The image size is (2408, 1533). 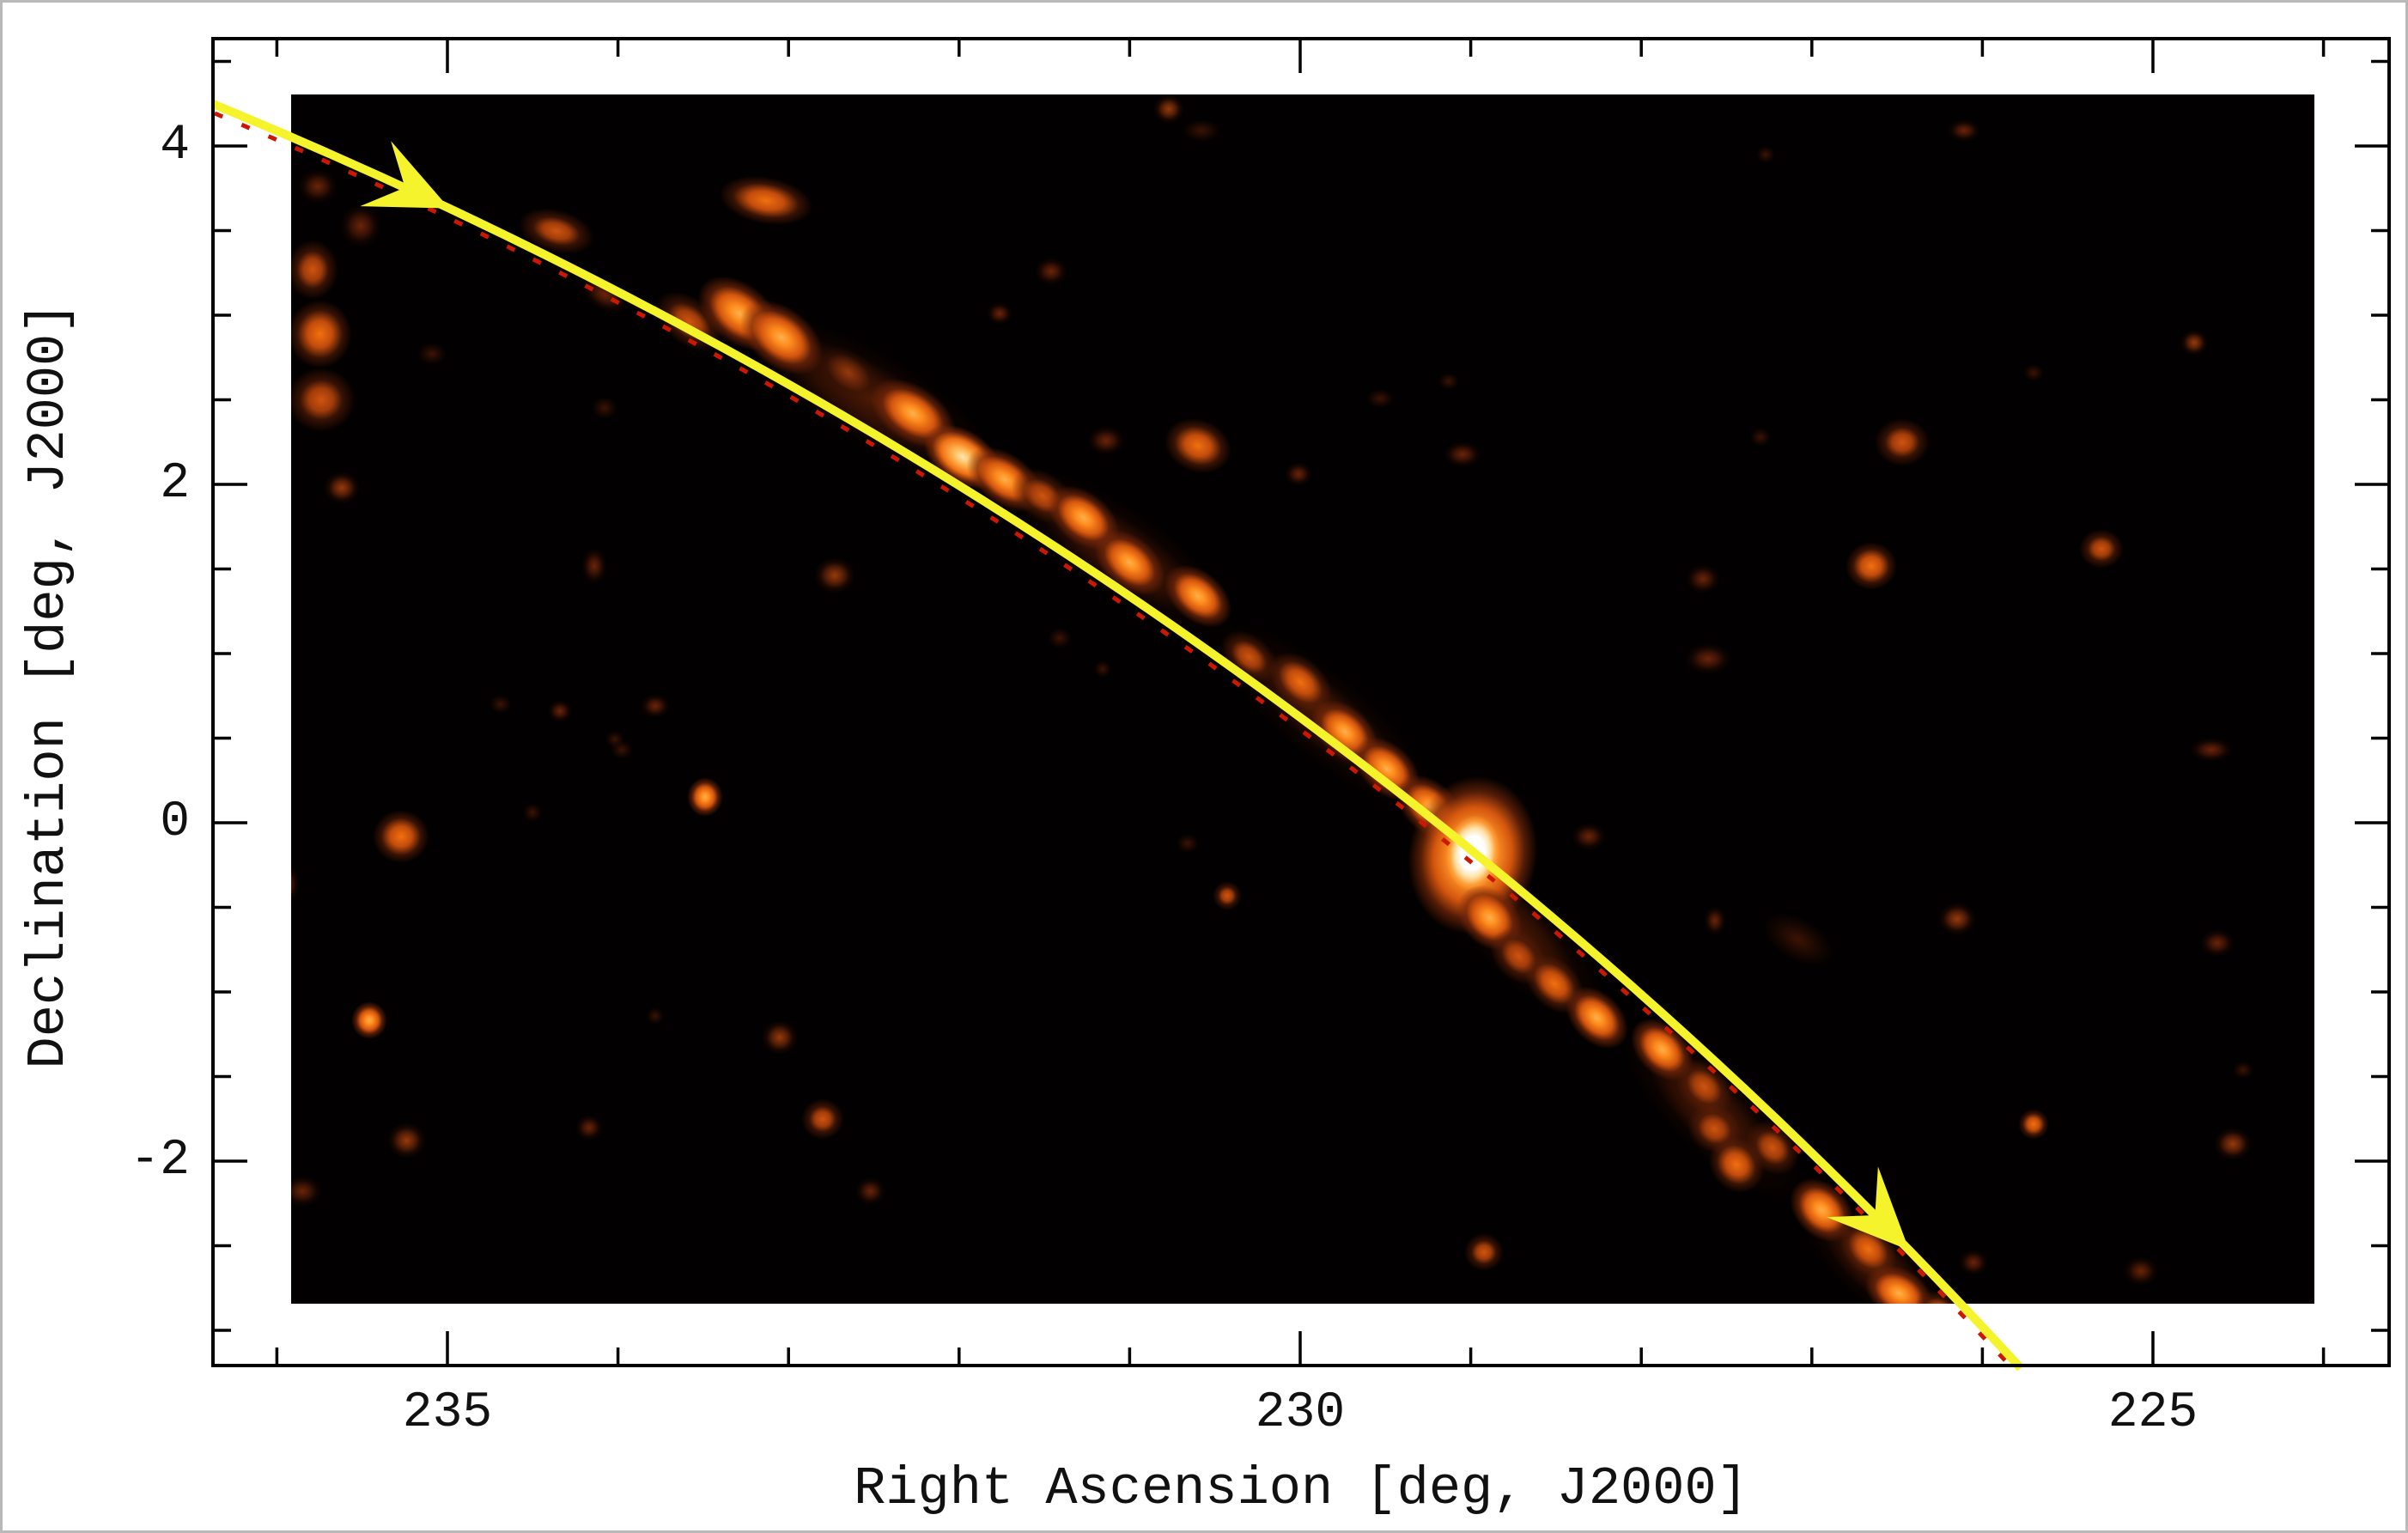 What do you see at coordinates (1301, 1488) in the screenshot?
I see `x-axis-label: Right Ascension [deg, J2000]` at bounding box center [1301, 1488].